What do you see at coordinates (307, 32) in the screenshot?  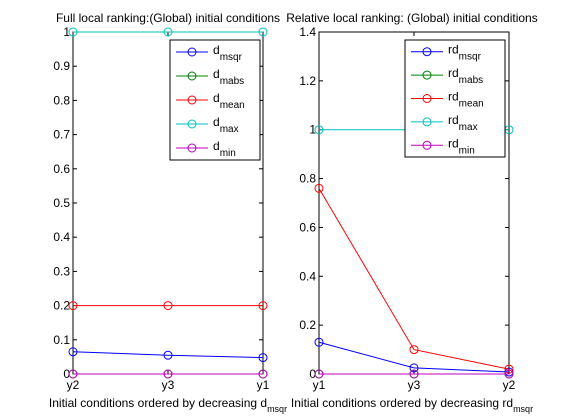 I see `right-ytick-label: 1.4` at bounding box center [307, 32].